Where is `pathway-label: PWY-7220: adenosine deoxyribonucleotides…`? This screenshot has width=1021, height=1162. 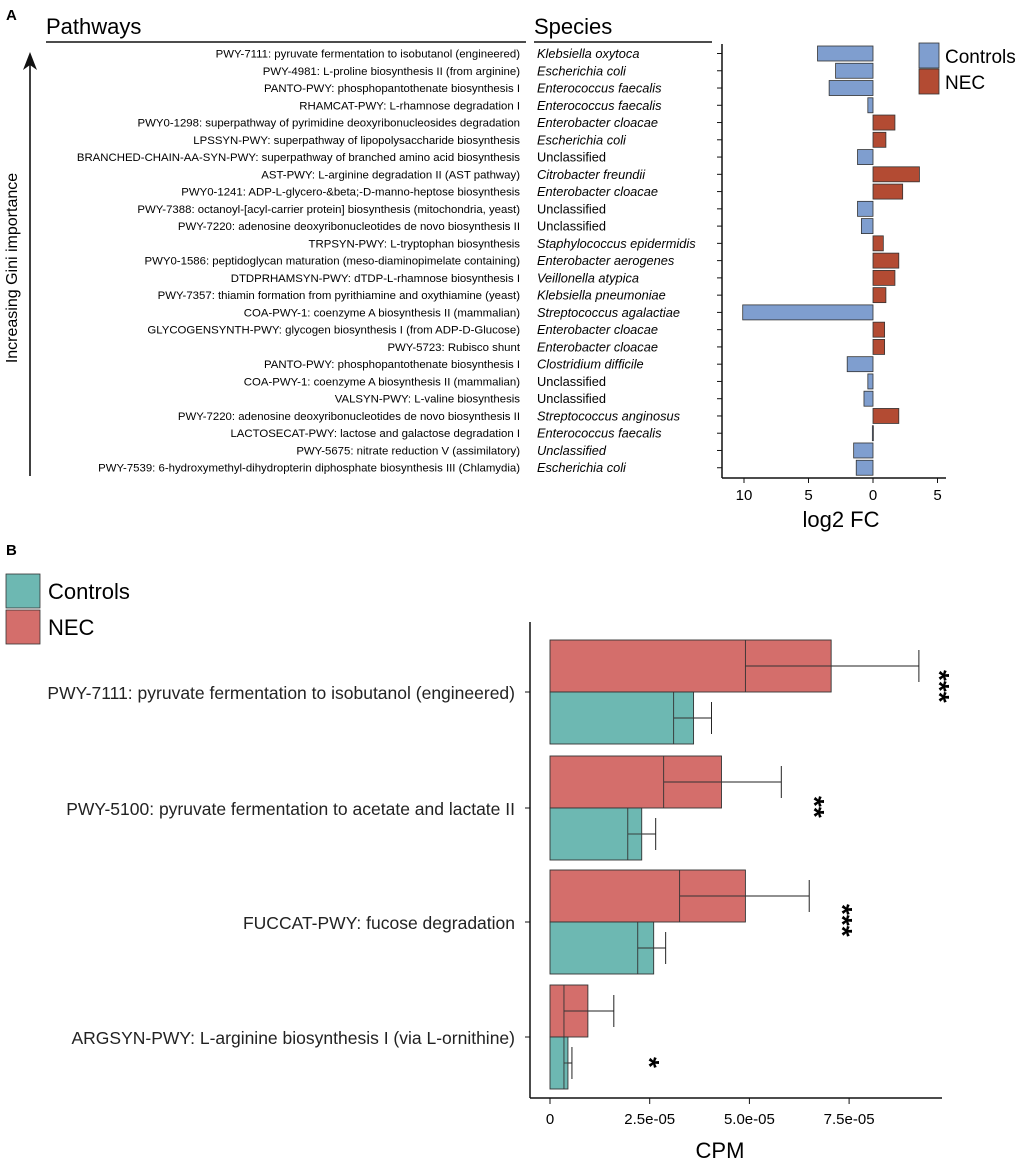
pathway-label: PWY-7220: adenosine deoxyribonucleotides… is located at coordinates (349, 417).